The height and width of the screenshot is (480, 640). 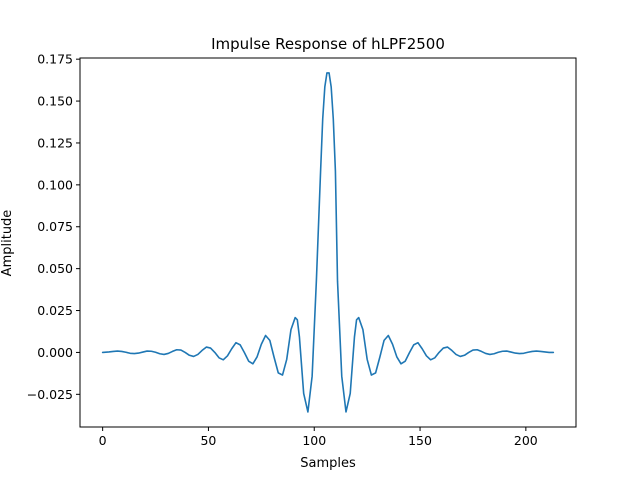 What do you see at coordinates (103, 440) in the screenshot?
I see `x-tick-label: 0` at bounding box center [103, 440].